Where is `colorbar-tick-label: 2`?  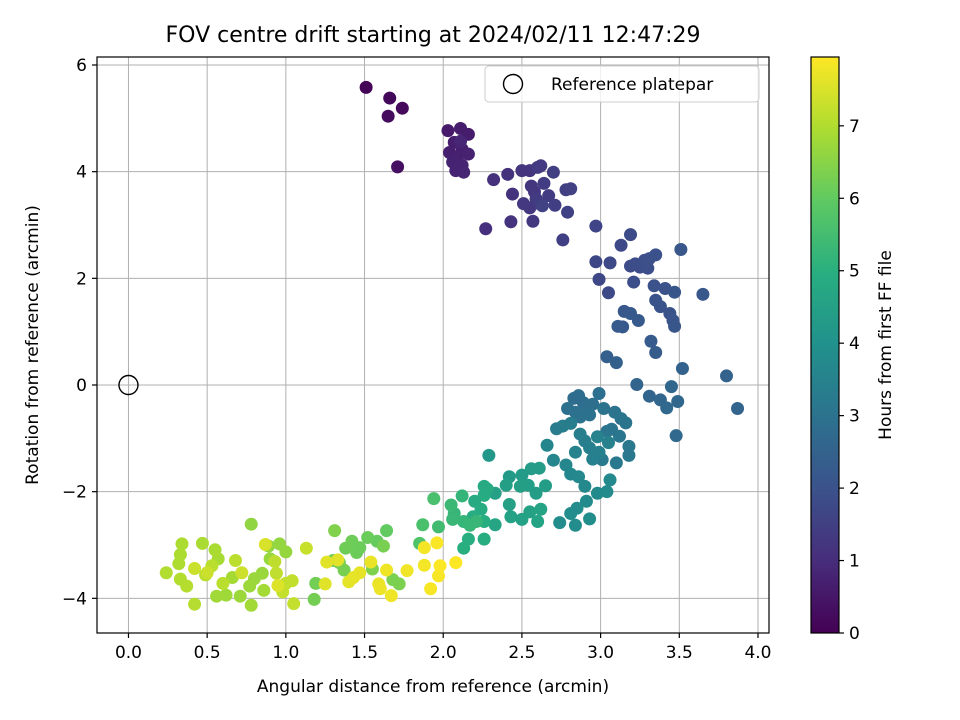 colorbar-tick-label: 2 is located at coordinates (854, 489).